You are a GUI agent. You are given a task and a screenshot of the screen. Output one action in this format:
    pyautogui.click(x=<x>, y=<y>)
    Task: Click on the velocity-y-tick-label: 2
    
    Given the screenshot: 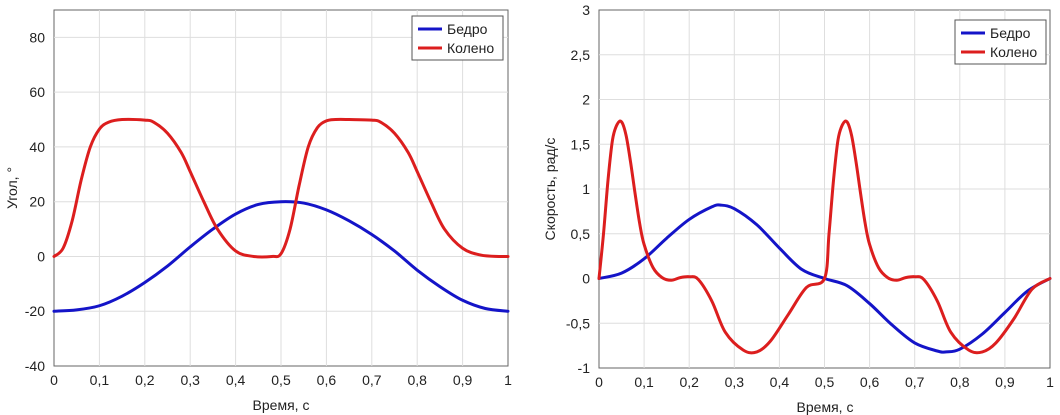 What is the action you would take?
    pyautogui.click(x=586, y=100)
    